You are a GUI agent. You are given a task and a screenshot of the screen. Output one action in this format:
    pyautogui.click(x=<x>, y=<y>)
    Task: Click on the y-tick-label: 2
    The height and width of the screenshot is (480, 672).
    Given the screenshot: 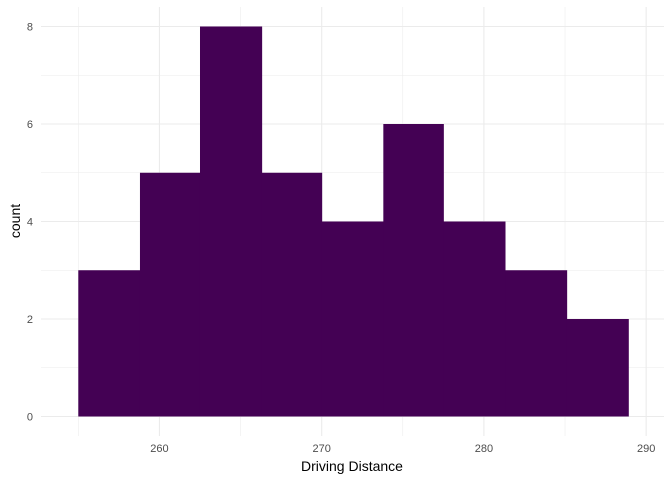 What is the action you would take?
    pyautogui.click(x=30, y=320)
    